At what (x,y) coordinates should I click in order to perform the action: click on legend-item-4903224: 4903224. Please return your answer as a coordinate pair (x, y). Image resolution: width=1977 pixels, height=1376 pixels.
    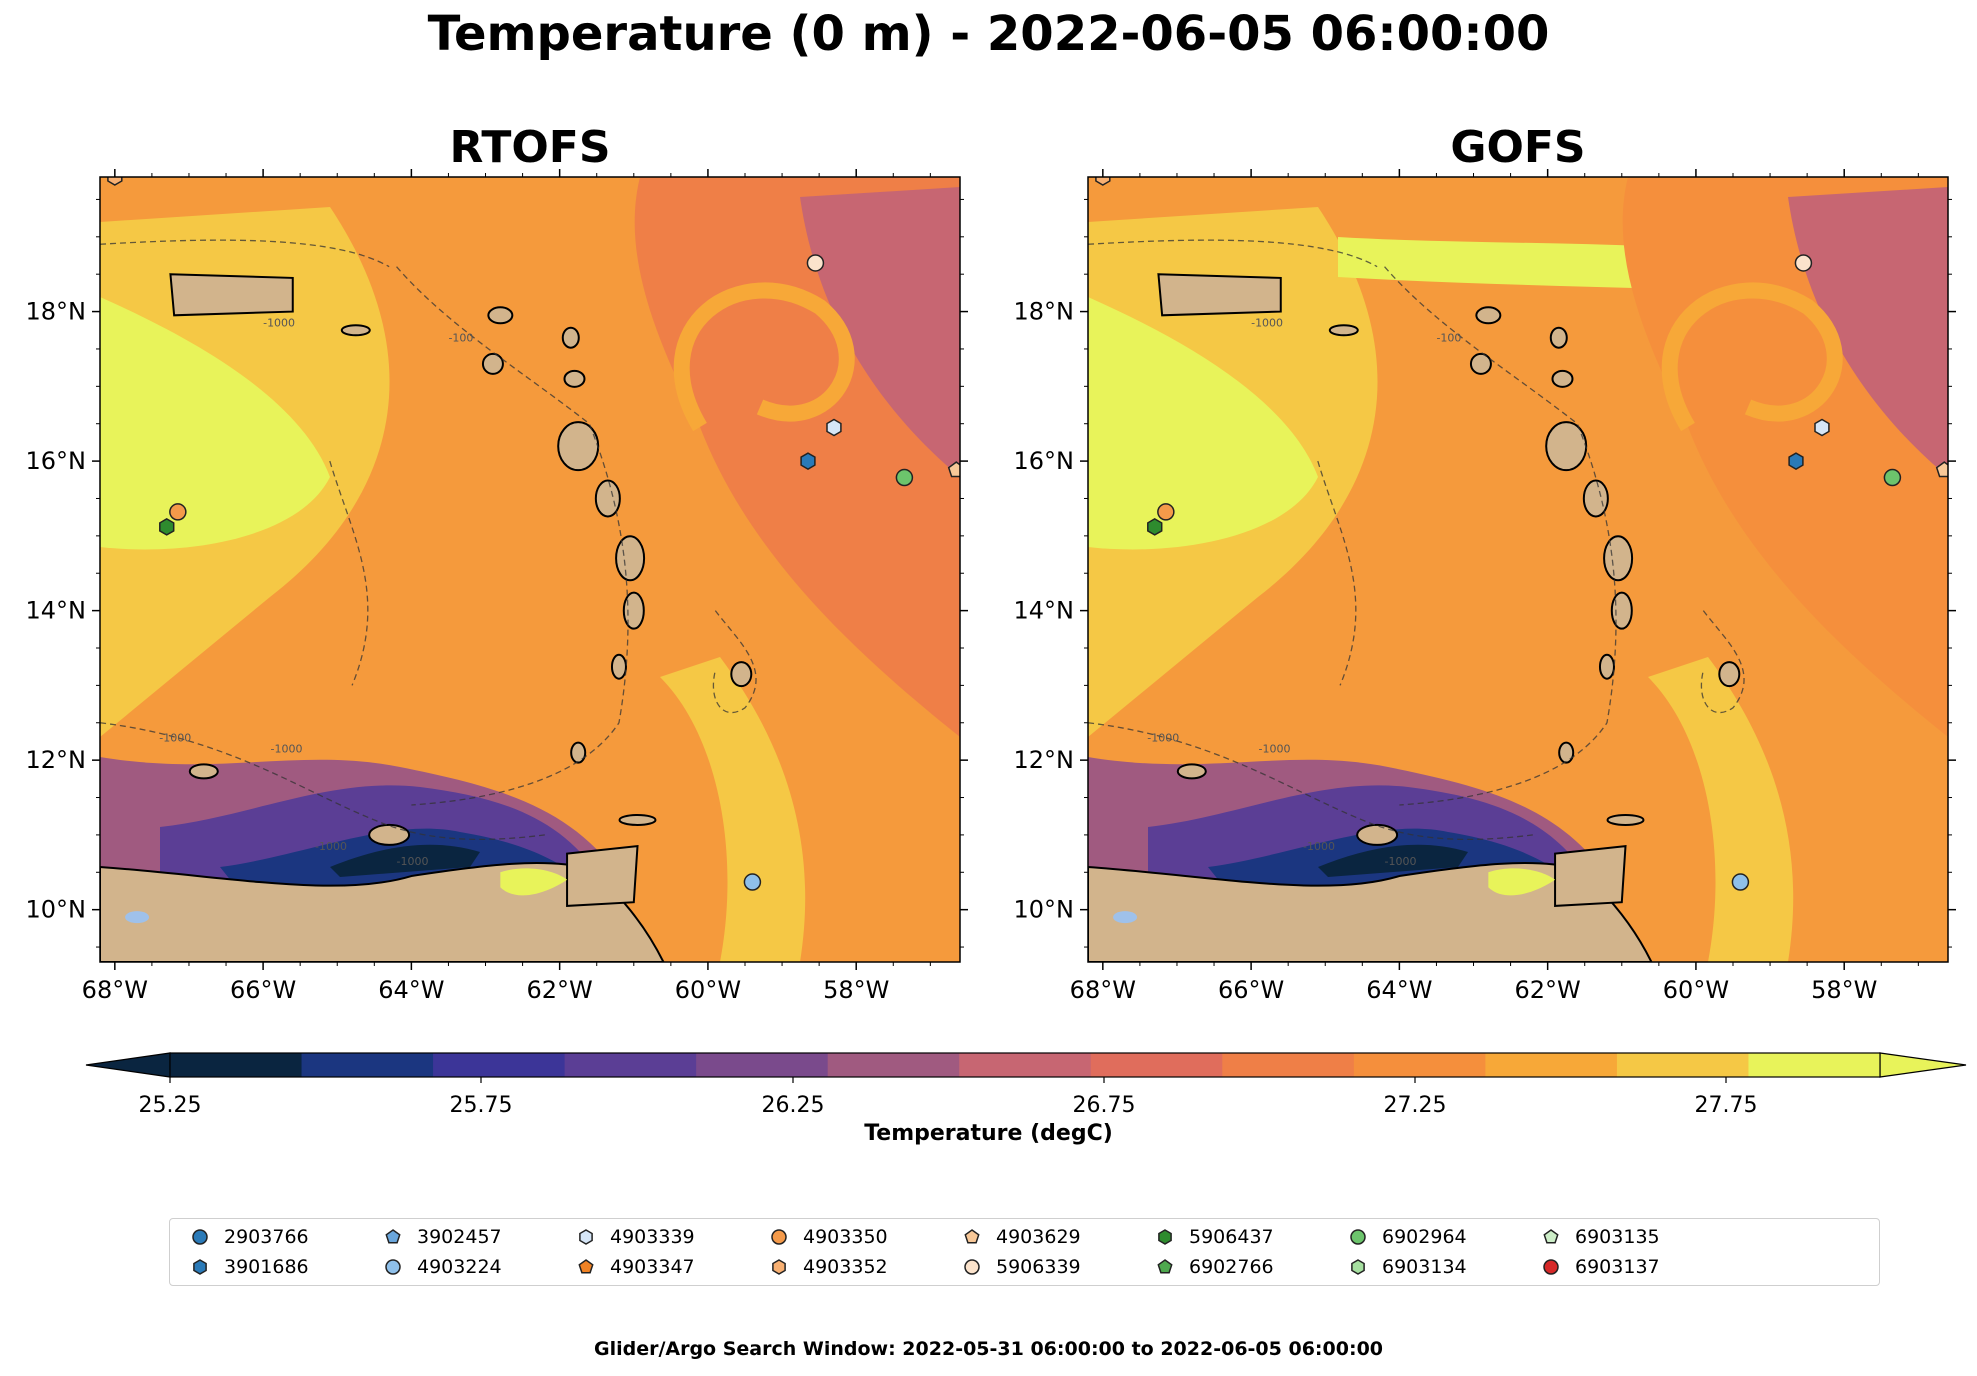
    Looking at the image, I should click on (442, 1267).